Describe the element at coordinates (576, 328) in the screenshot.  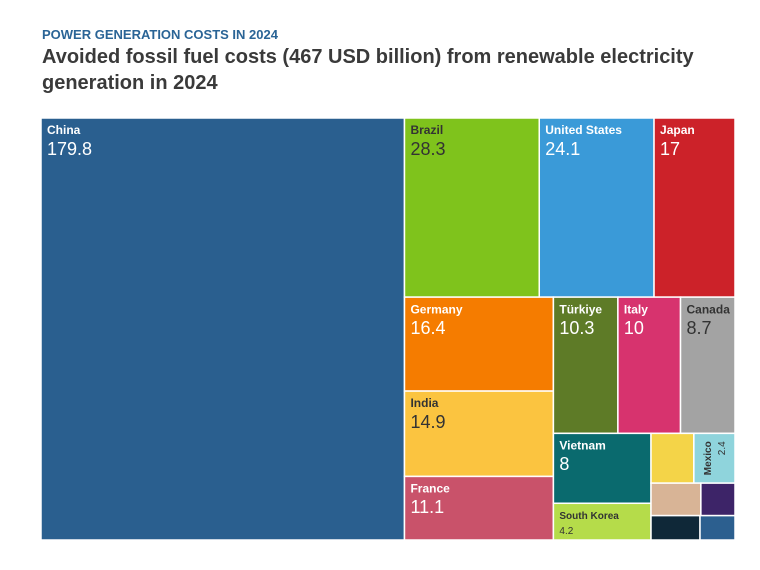
I see `value-label: 10.3` at that location.